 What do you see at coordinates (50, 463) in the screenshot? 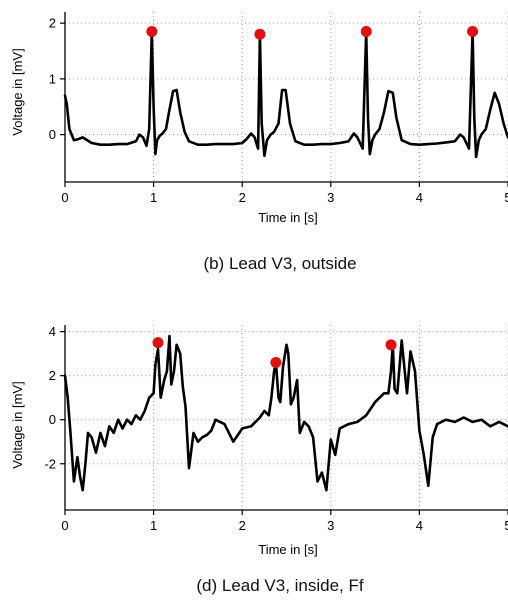
I see `y-tick-label: -2` at bounding box center [50, 463].